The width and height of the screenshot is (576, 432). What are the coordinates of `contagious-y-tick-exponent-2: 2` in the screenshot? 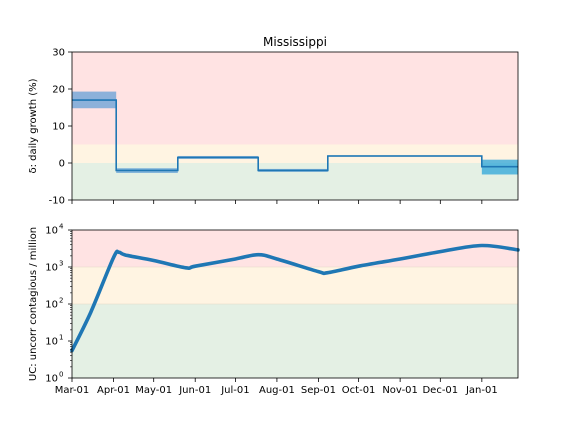 It's located at (61, 301).